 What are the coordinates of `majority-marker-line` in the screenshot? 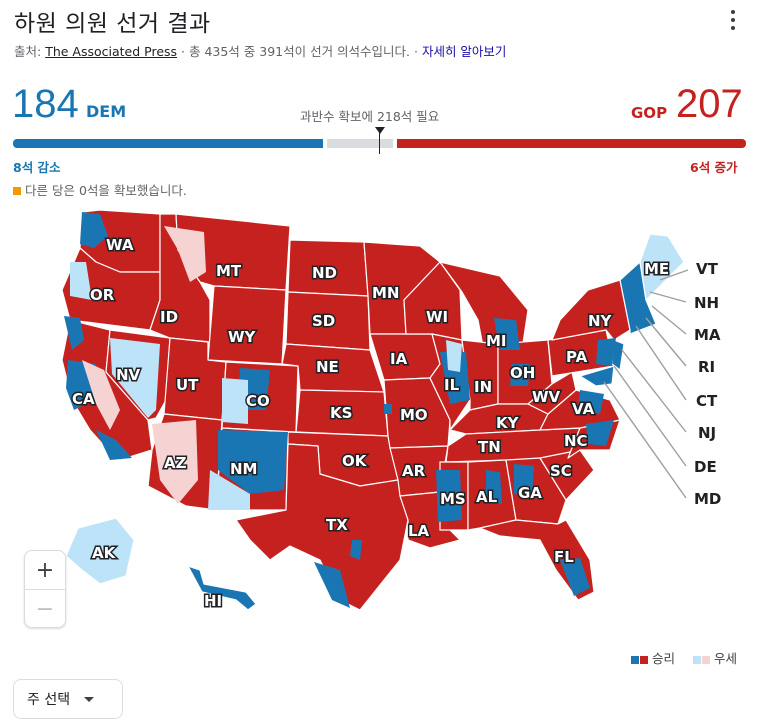 It's located at (379, 142).